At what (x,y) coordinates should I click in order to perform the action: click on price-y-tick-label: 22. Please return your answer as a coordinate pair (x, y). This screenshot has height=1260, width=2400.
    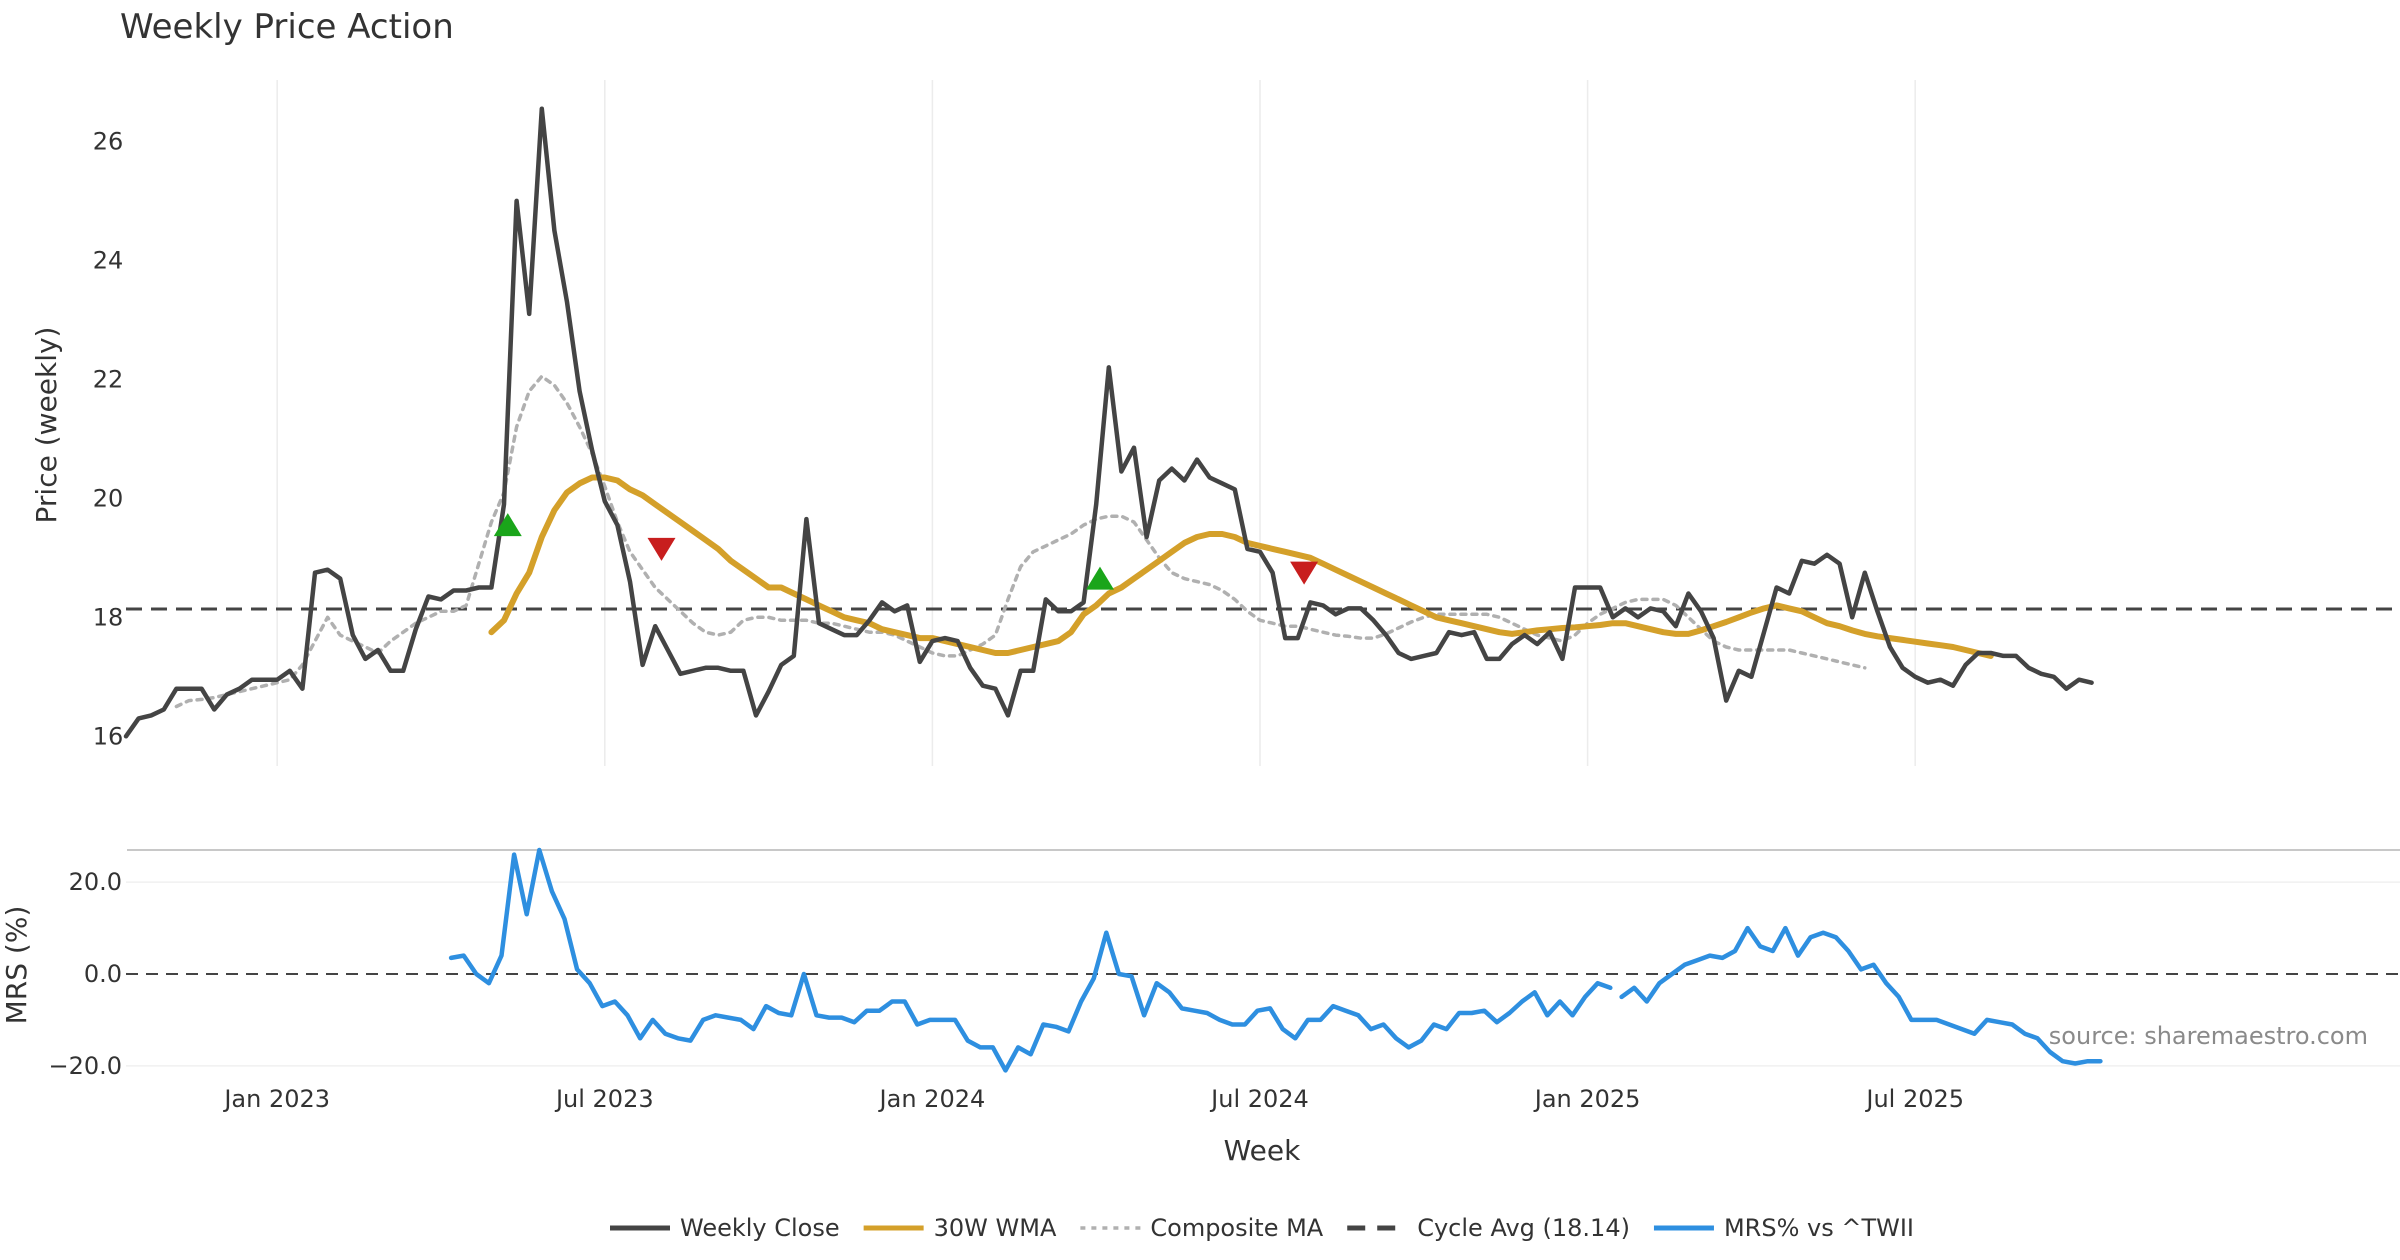
    Looking at the image, I should click on (108, 379).